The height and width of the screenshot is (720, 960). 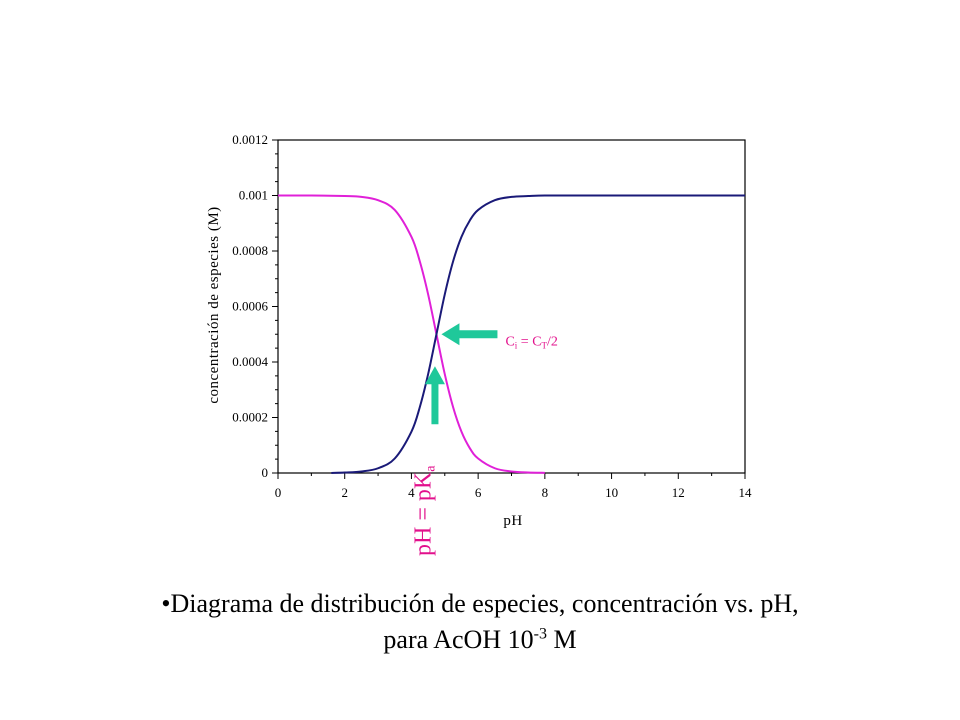 What do you see at coordinates (512, 521) in the screenshot?
I see `x-axis-title: pH` at bounding box center [512, 521].